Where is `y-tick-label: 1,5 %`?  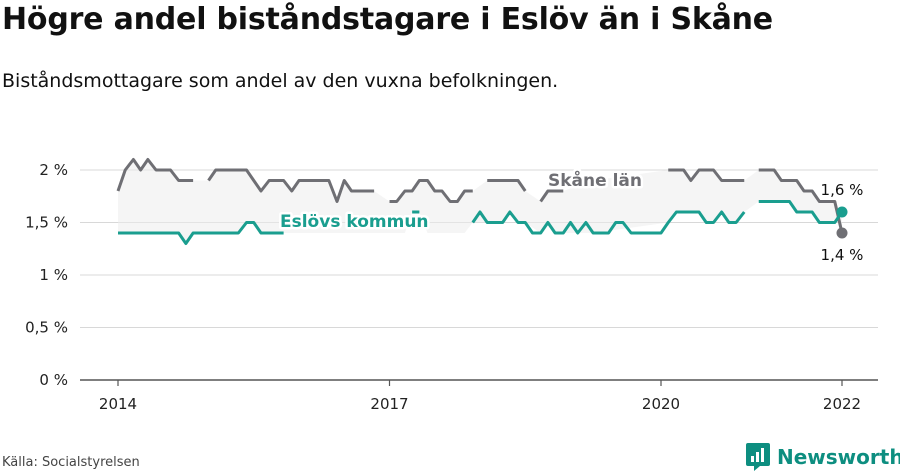
y-tick-label: 1,5 % is located at coordinates (46, 223).